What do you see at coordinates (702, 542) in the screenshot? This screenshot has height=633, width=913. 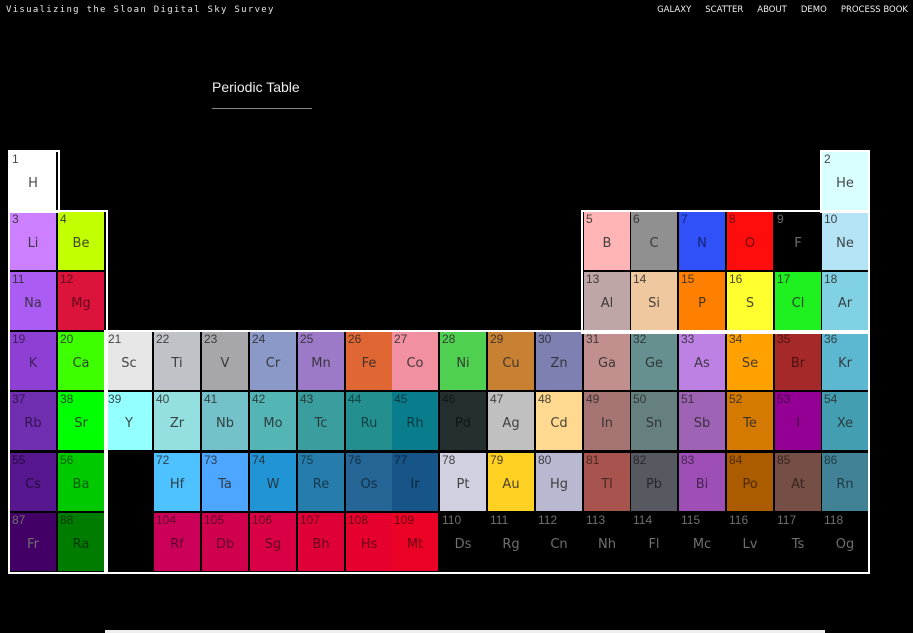 I see `element-mc: 115 Mc` at bounding box center [702, 542].